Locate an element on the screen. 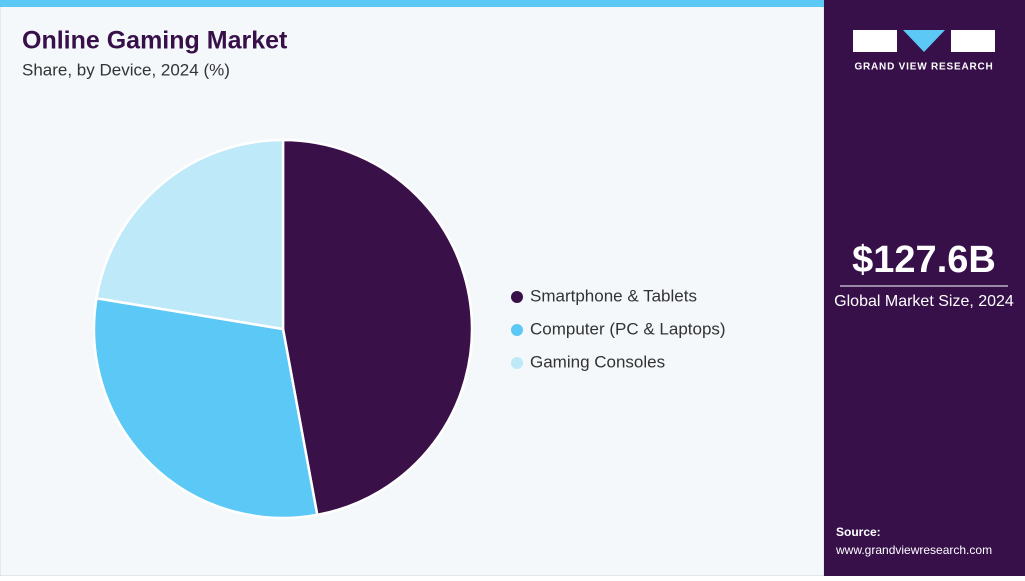  brand: GRAND VIEW RESEARCH is located at coordinates (923, 67).